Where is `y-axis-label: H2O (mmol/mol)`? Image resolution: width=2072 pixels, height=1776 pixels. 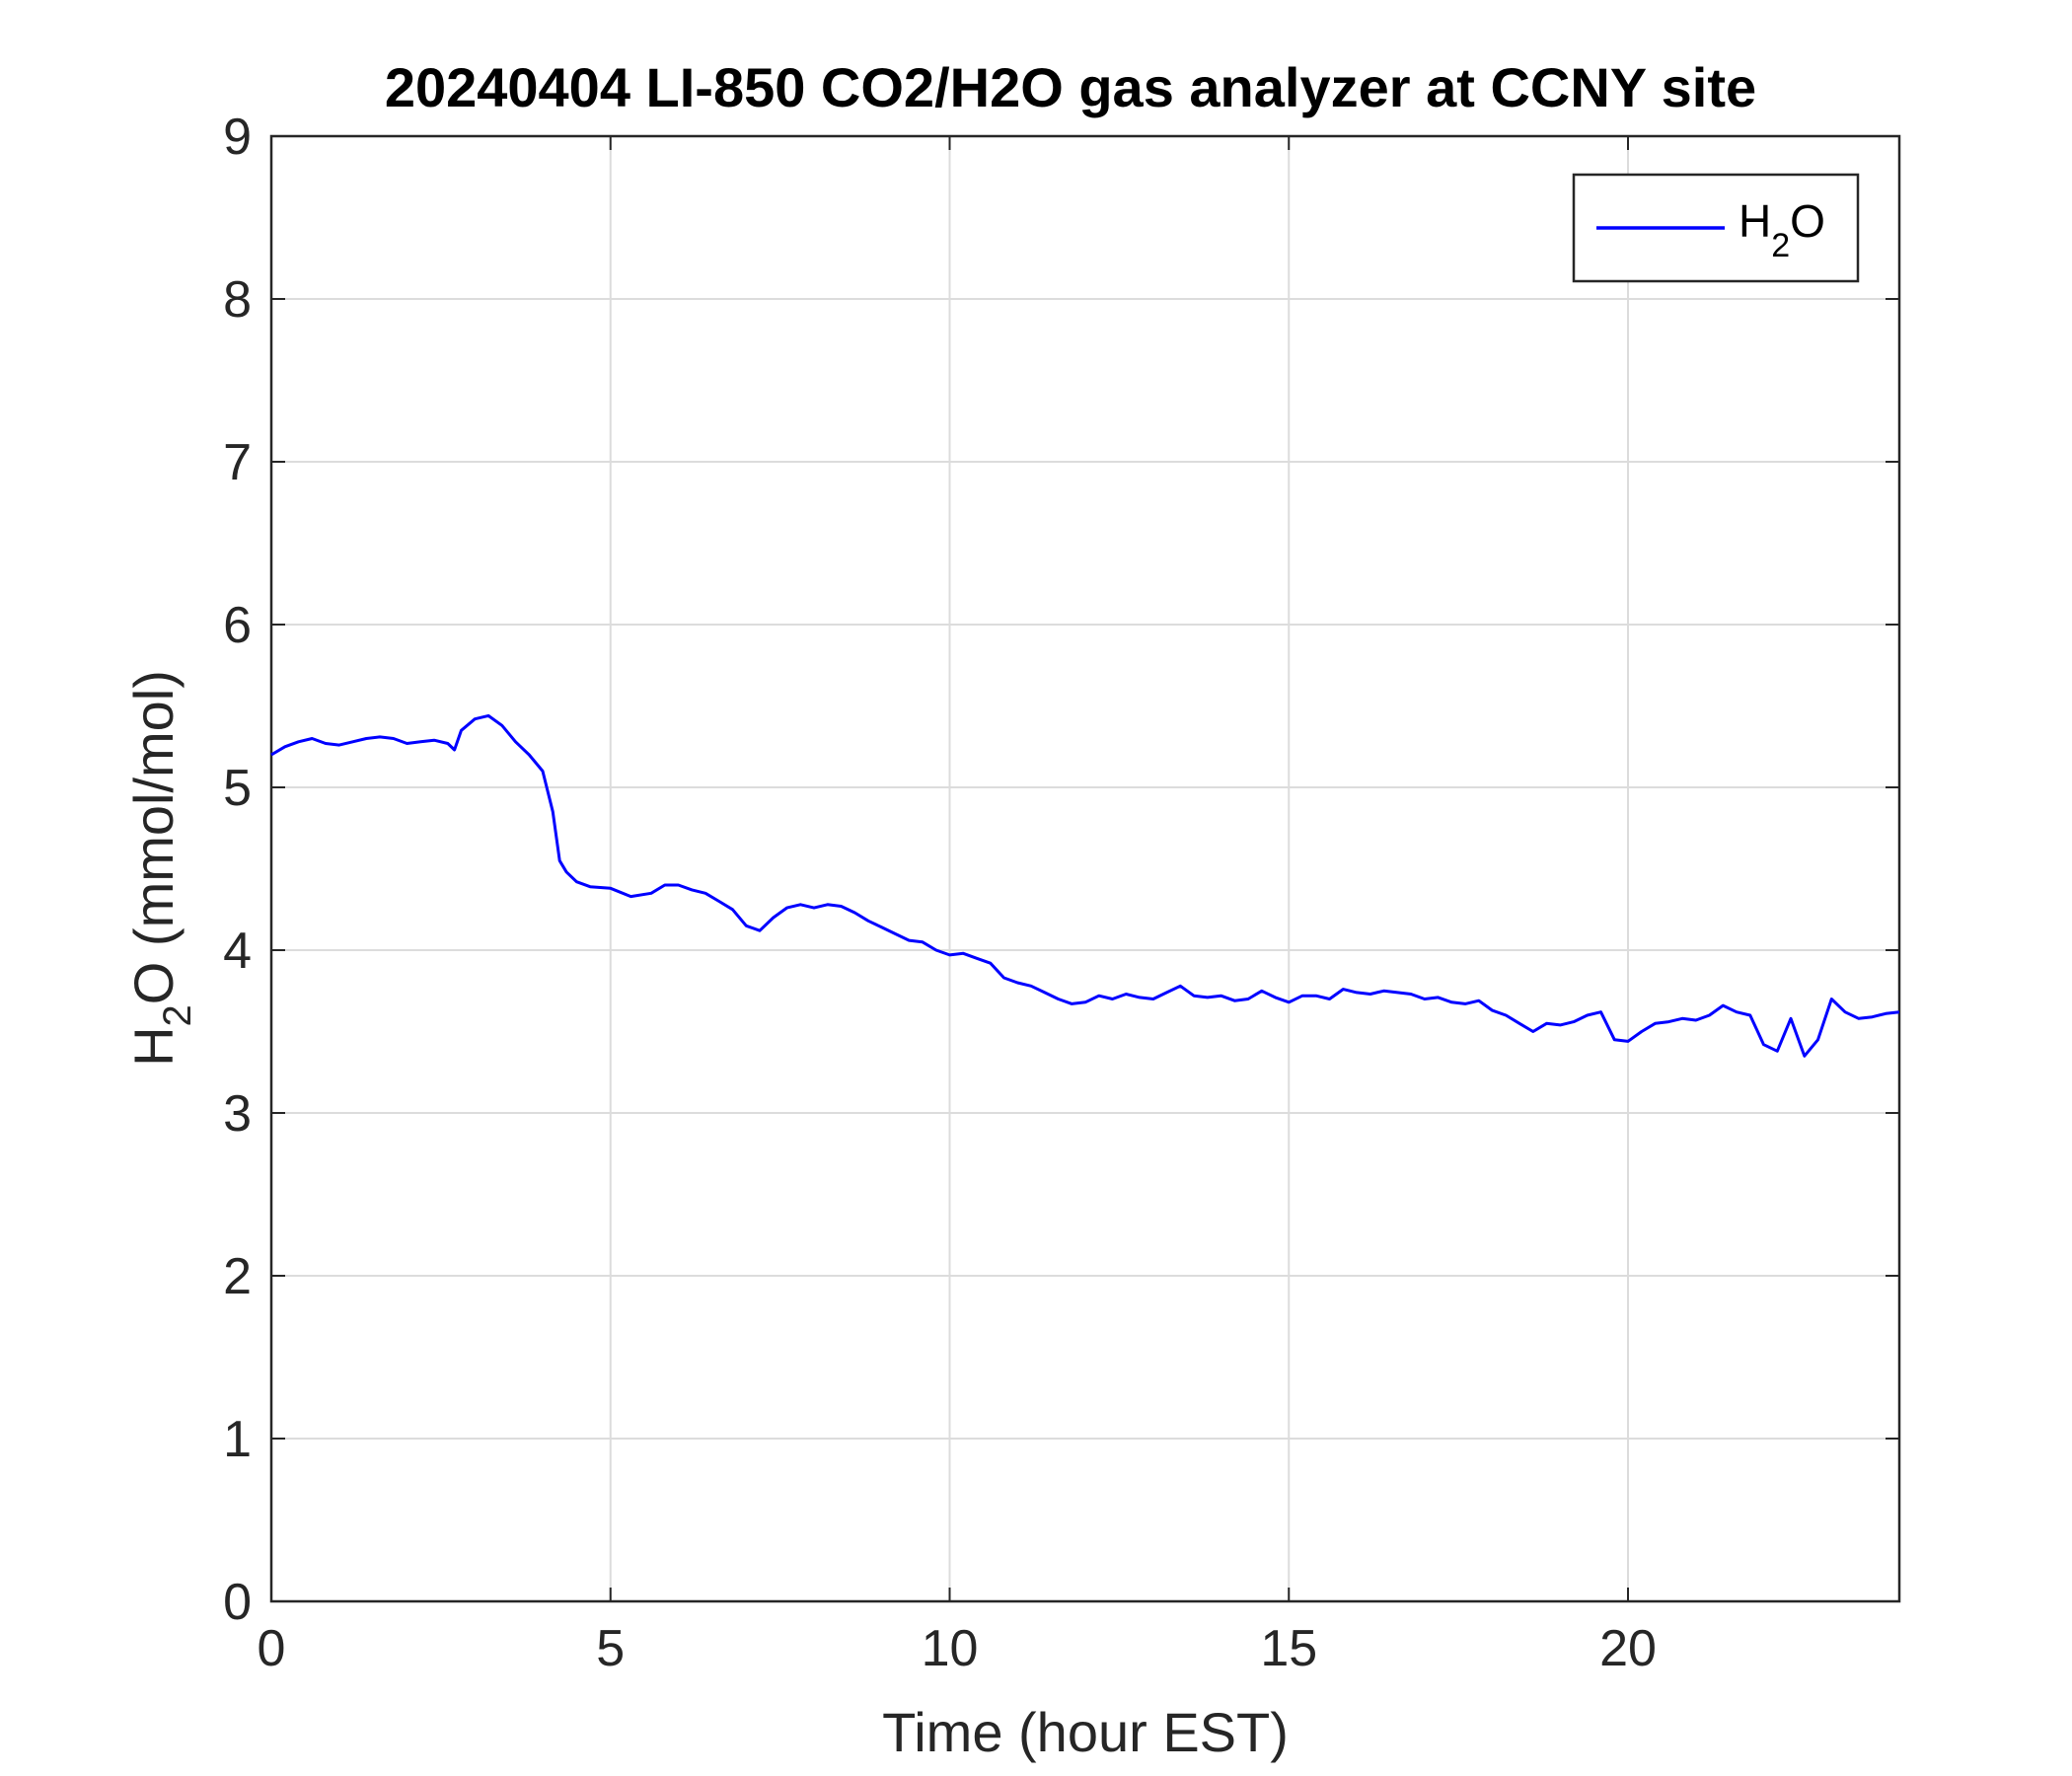 y-axis-label: H2O (mmol/mol) is located at coordinates (161, 869).